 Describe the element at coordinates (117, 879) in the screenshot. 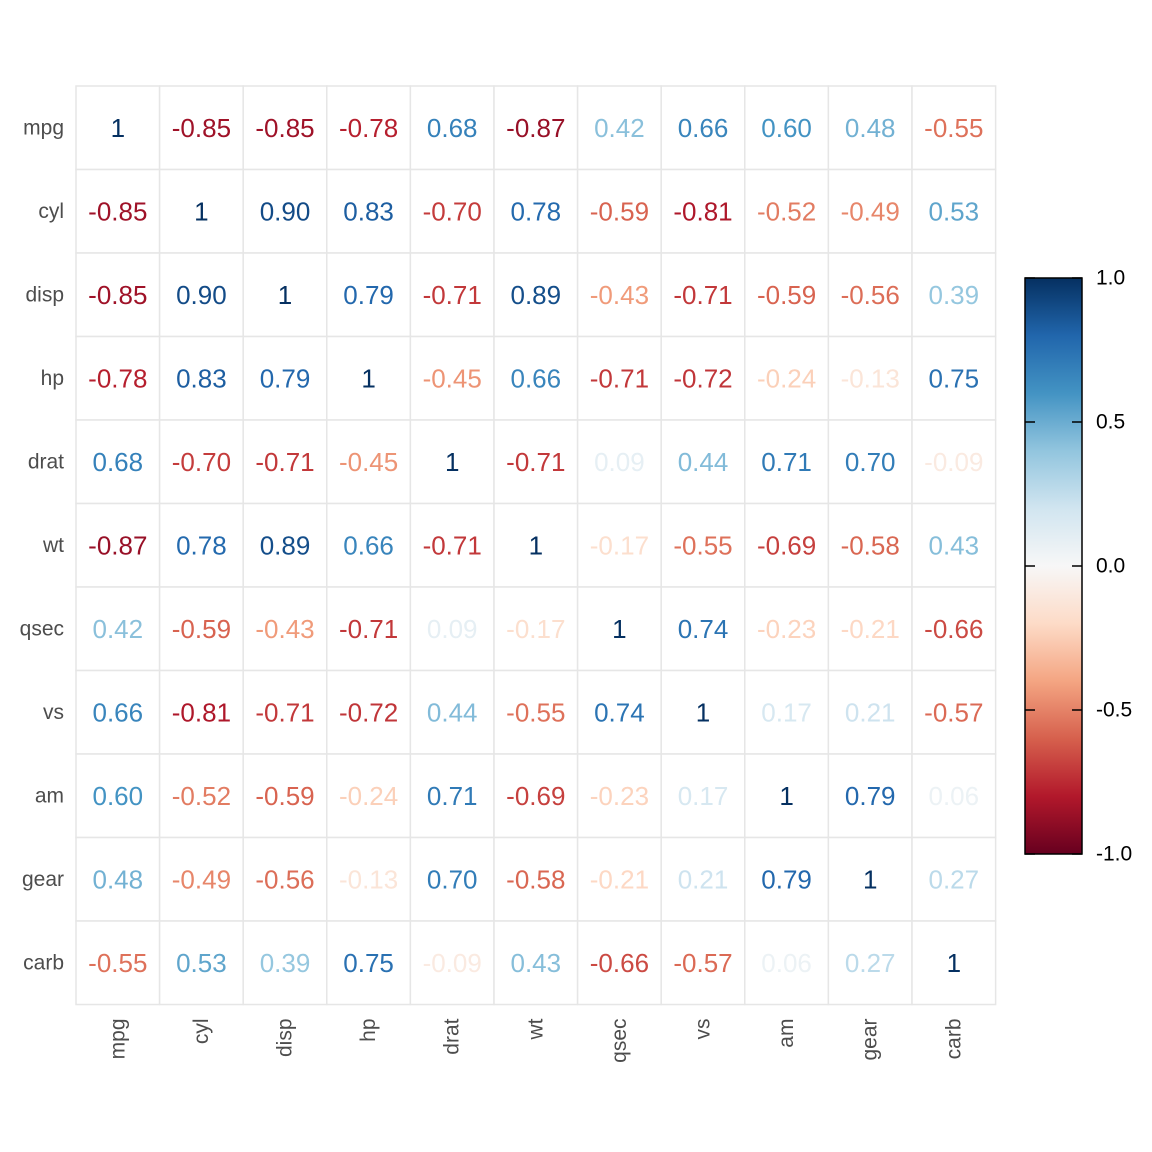

I see `cell-value-label: 0.48` at that location.